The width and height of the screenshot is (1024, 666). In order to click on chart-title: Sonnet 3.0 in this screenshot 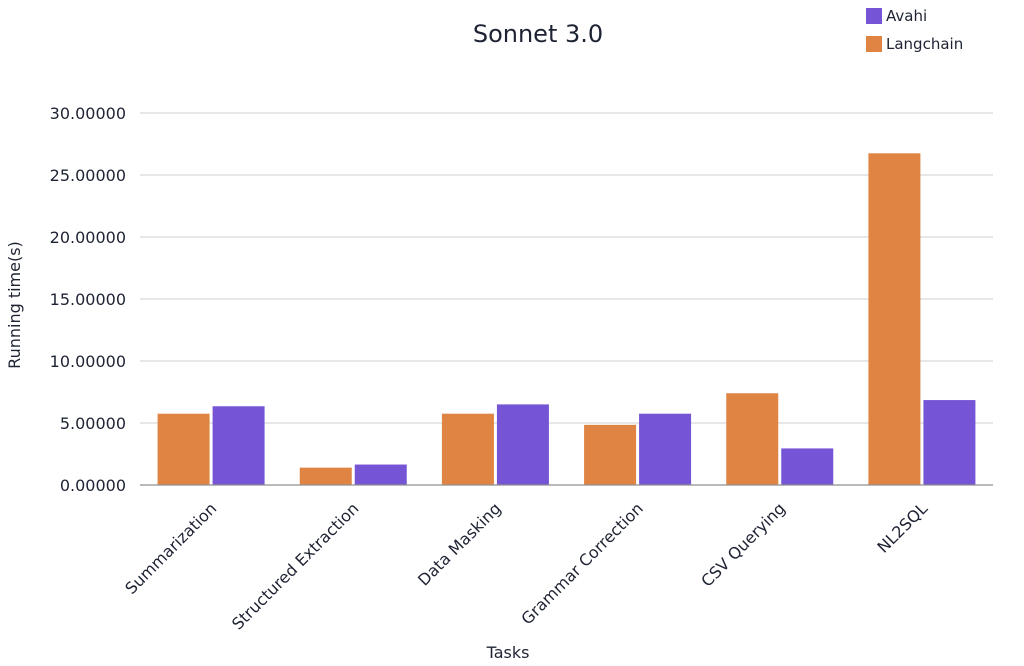, I will do `click(538, 34)`.